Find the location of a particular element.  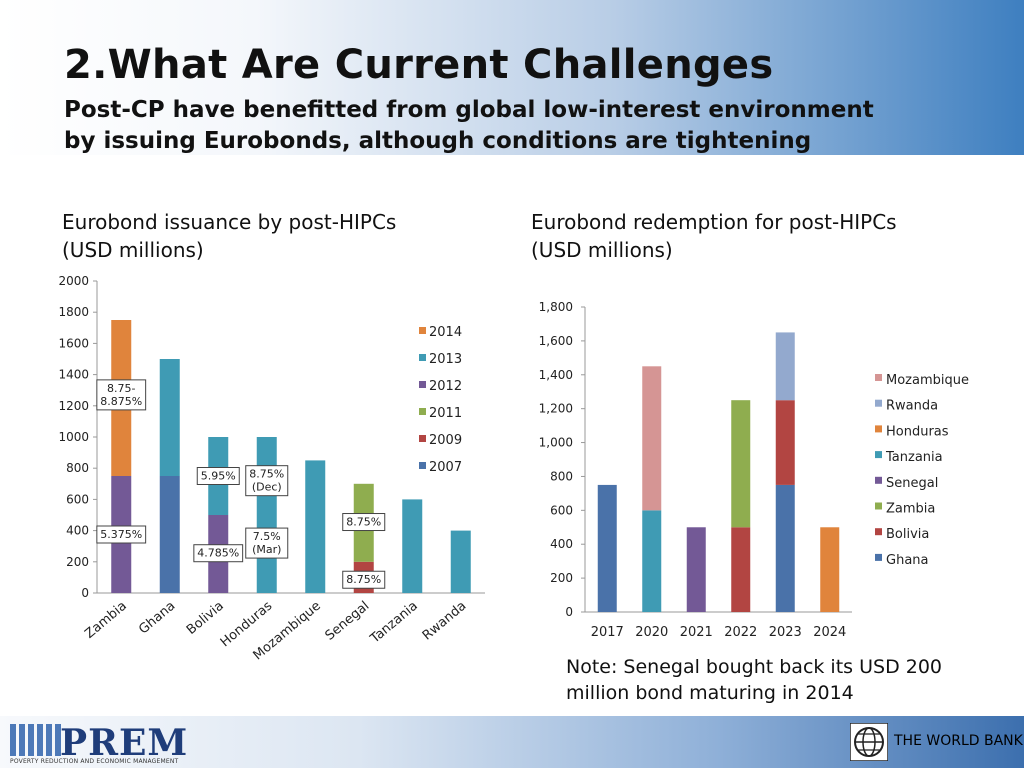

issuance-bar-rwanda-2013 is located at coordinates (460, 561).